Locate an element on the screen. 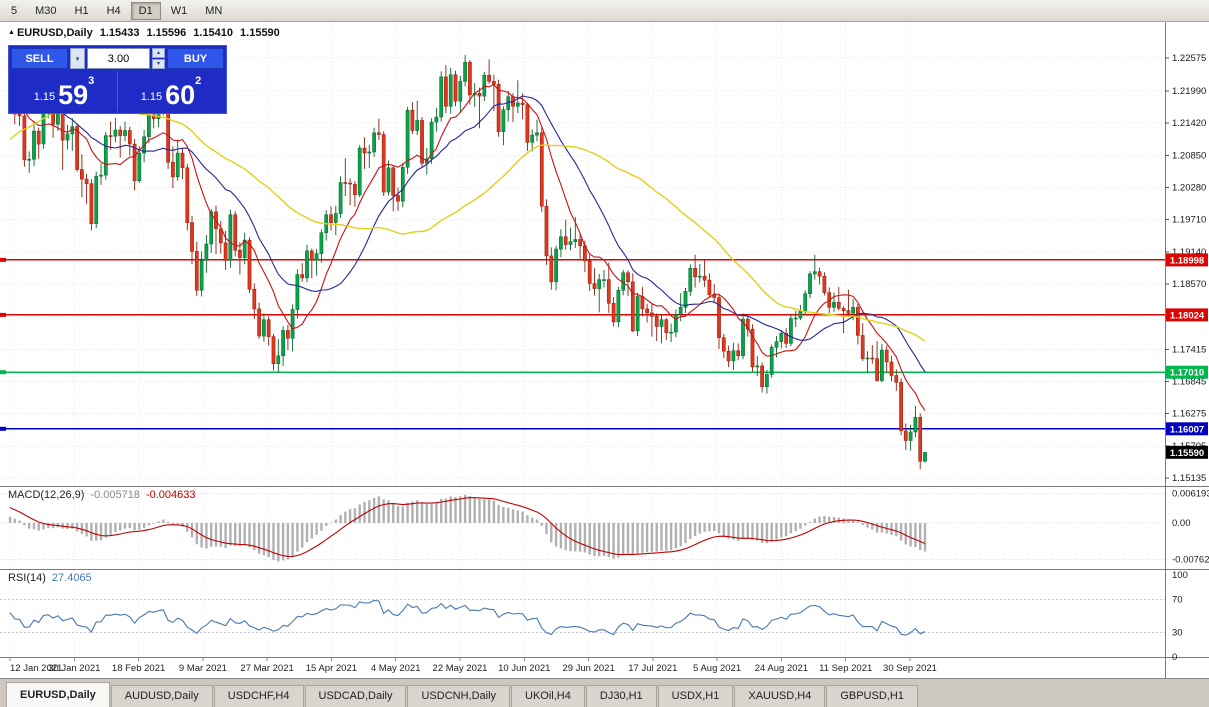 This screenshot has width=1209, height=707. one-click-trading-panel: SELL ▾ ▴ ▾ BUY 1.15 59 3 1.15 60 2 is located at coordinates (117, 79).